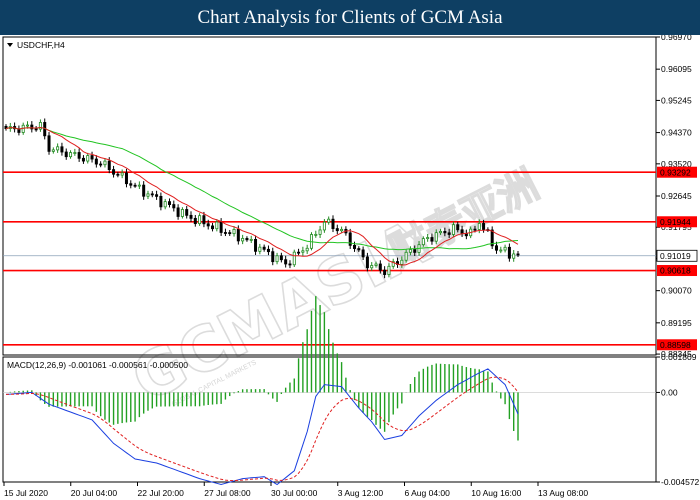  I want to click on time-tick-label: 6 Aug 04:00, so click(428, 493).